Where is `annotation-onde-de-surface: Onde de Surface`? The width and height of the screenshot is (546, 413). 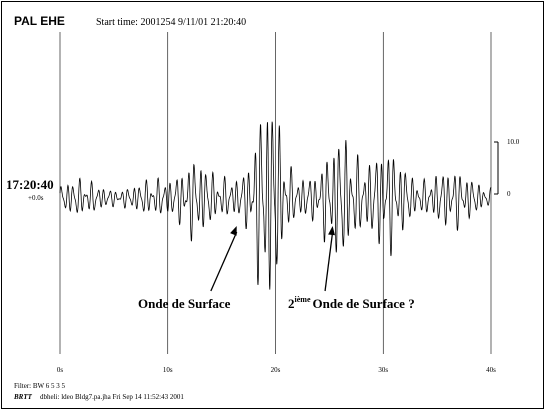 annotation-onde-de-surface: Onde de Surface is located at coordinates (184, 303).